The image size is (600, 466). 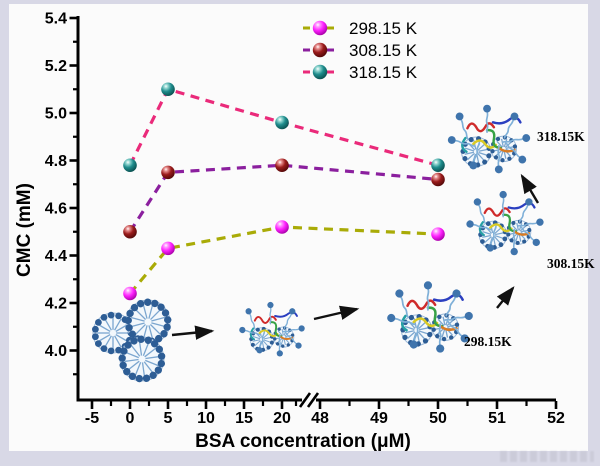 I want to click on y-axis-title: CMC (mM), so click(x=24, y=230).